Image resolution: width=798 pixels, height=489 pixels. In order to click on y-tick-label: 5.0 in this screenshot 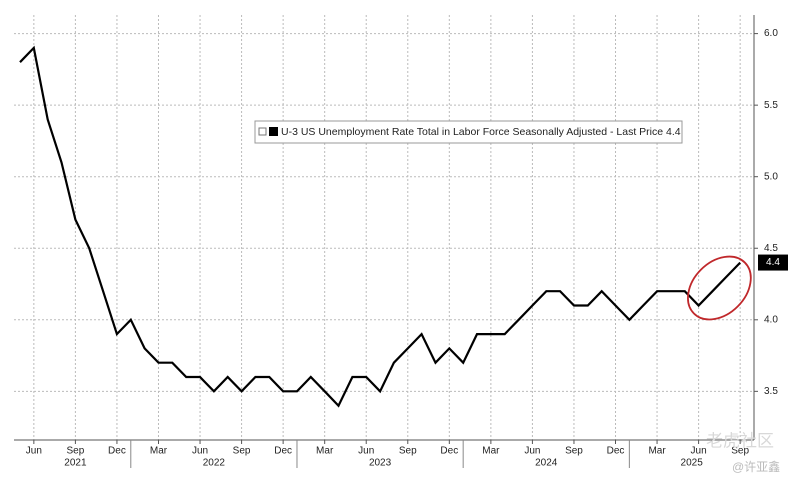, I will do `click(771, 176)`.